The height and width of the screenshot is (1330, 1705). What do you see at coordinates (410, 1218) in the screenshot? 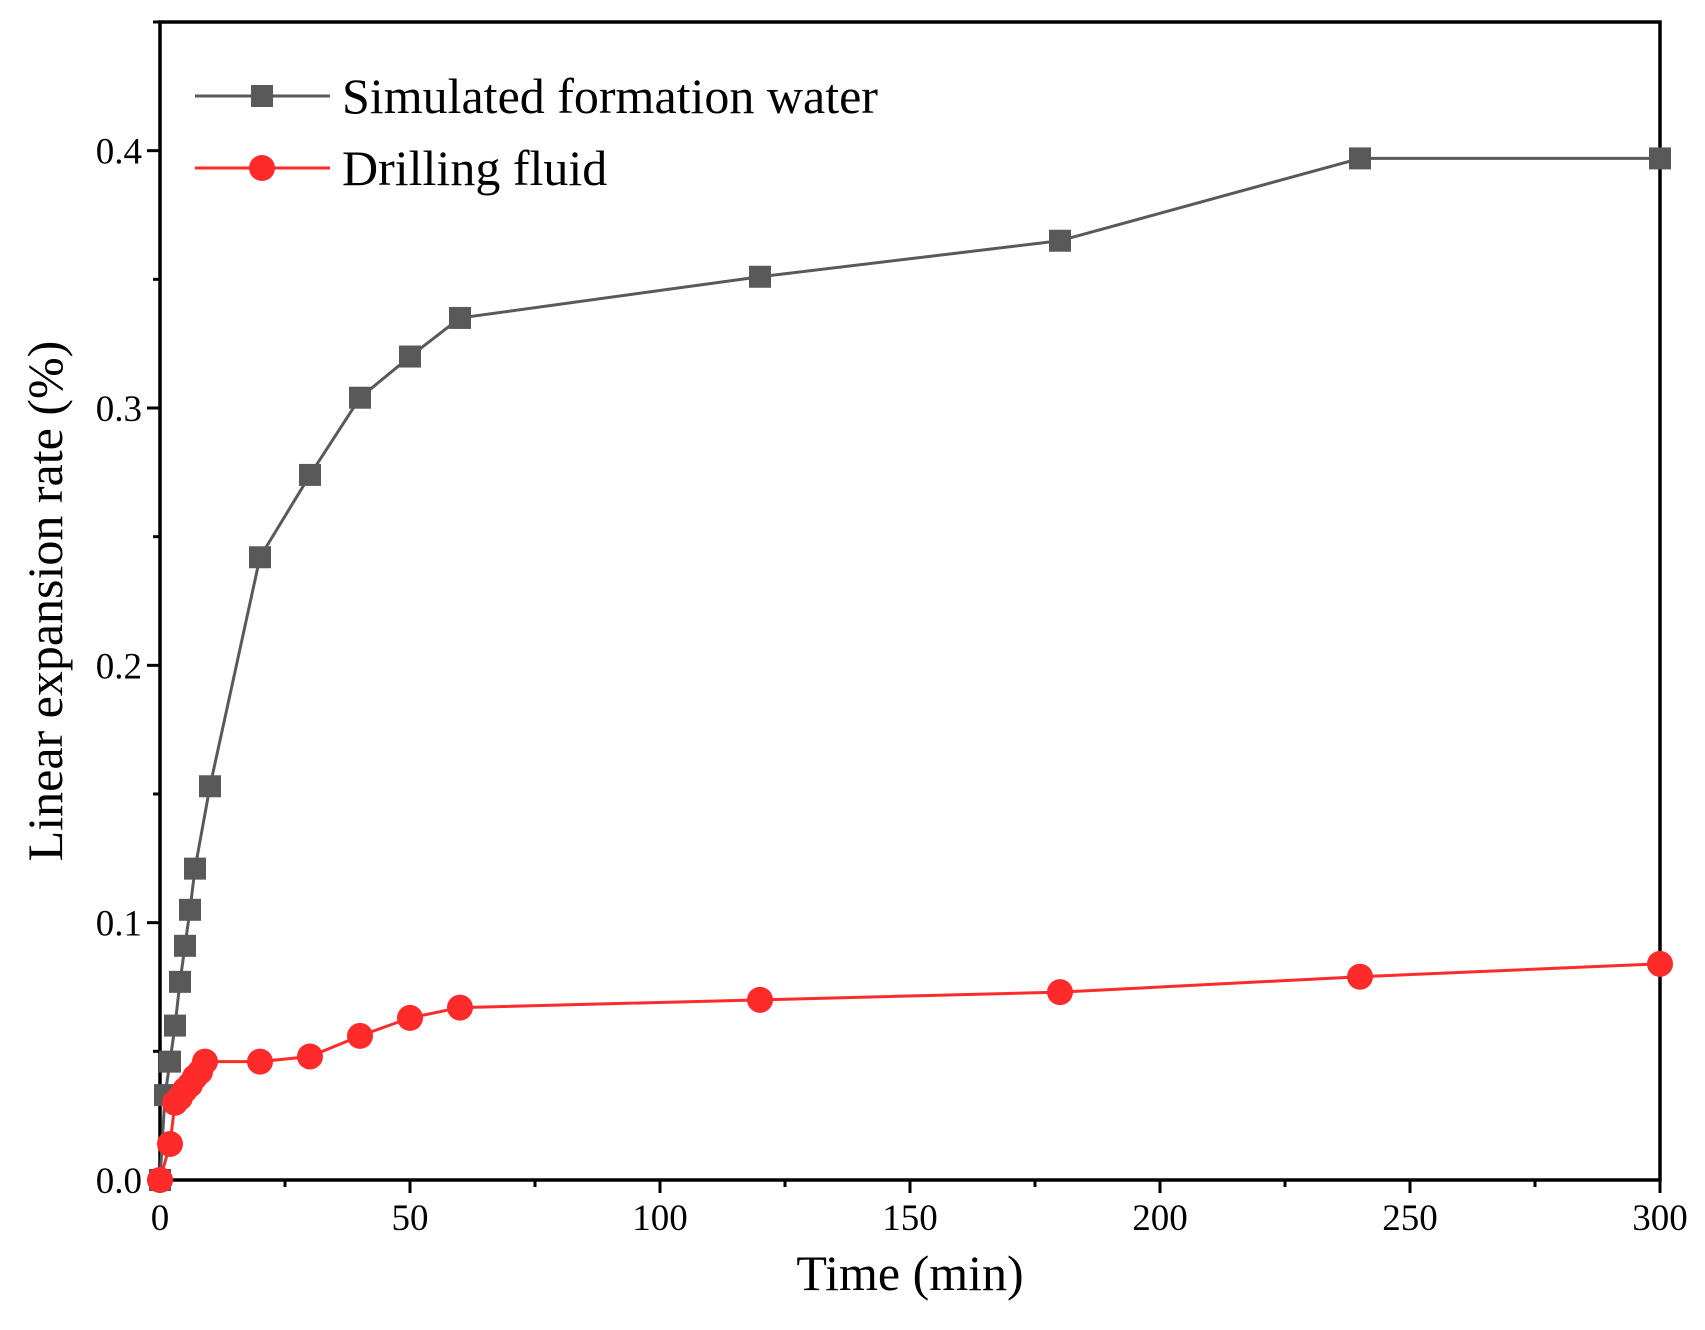
I see `x-tick-label: 50` at bounding box center [410, 1218].